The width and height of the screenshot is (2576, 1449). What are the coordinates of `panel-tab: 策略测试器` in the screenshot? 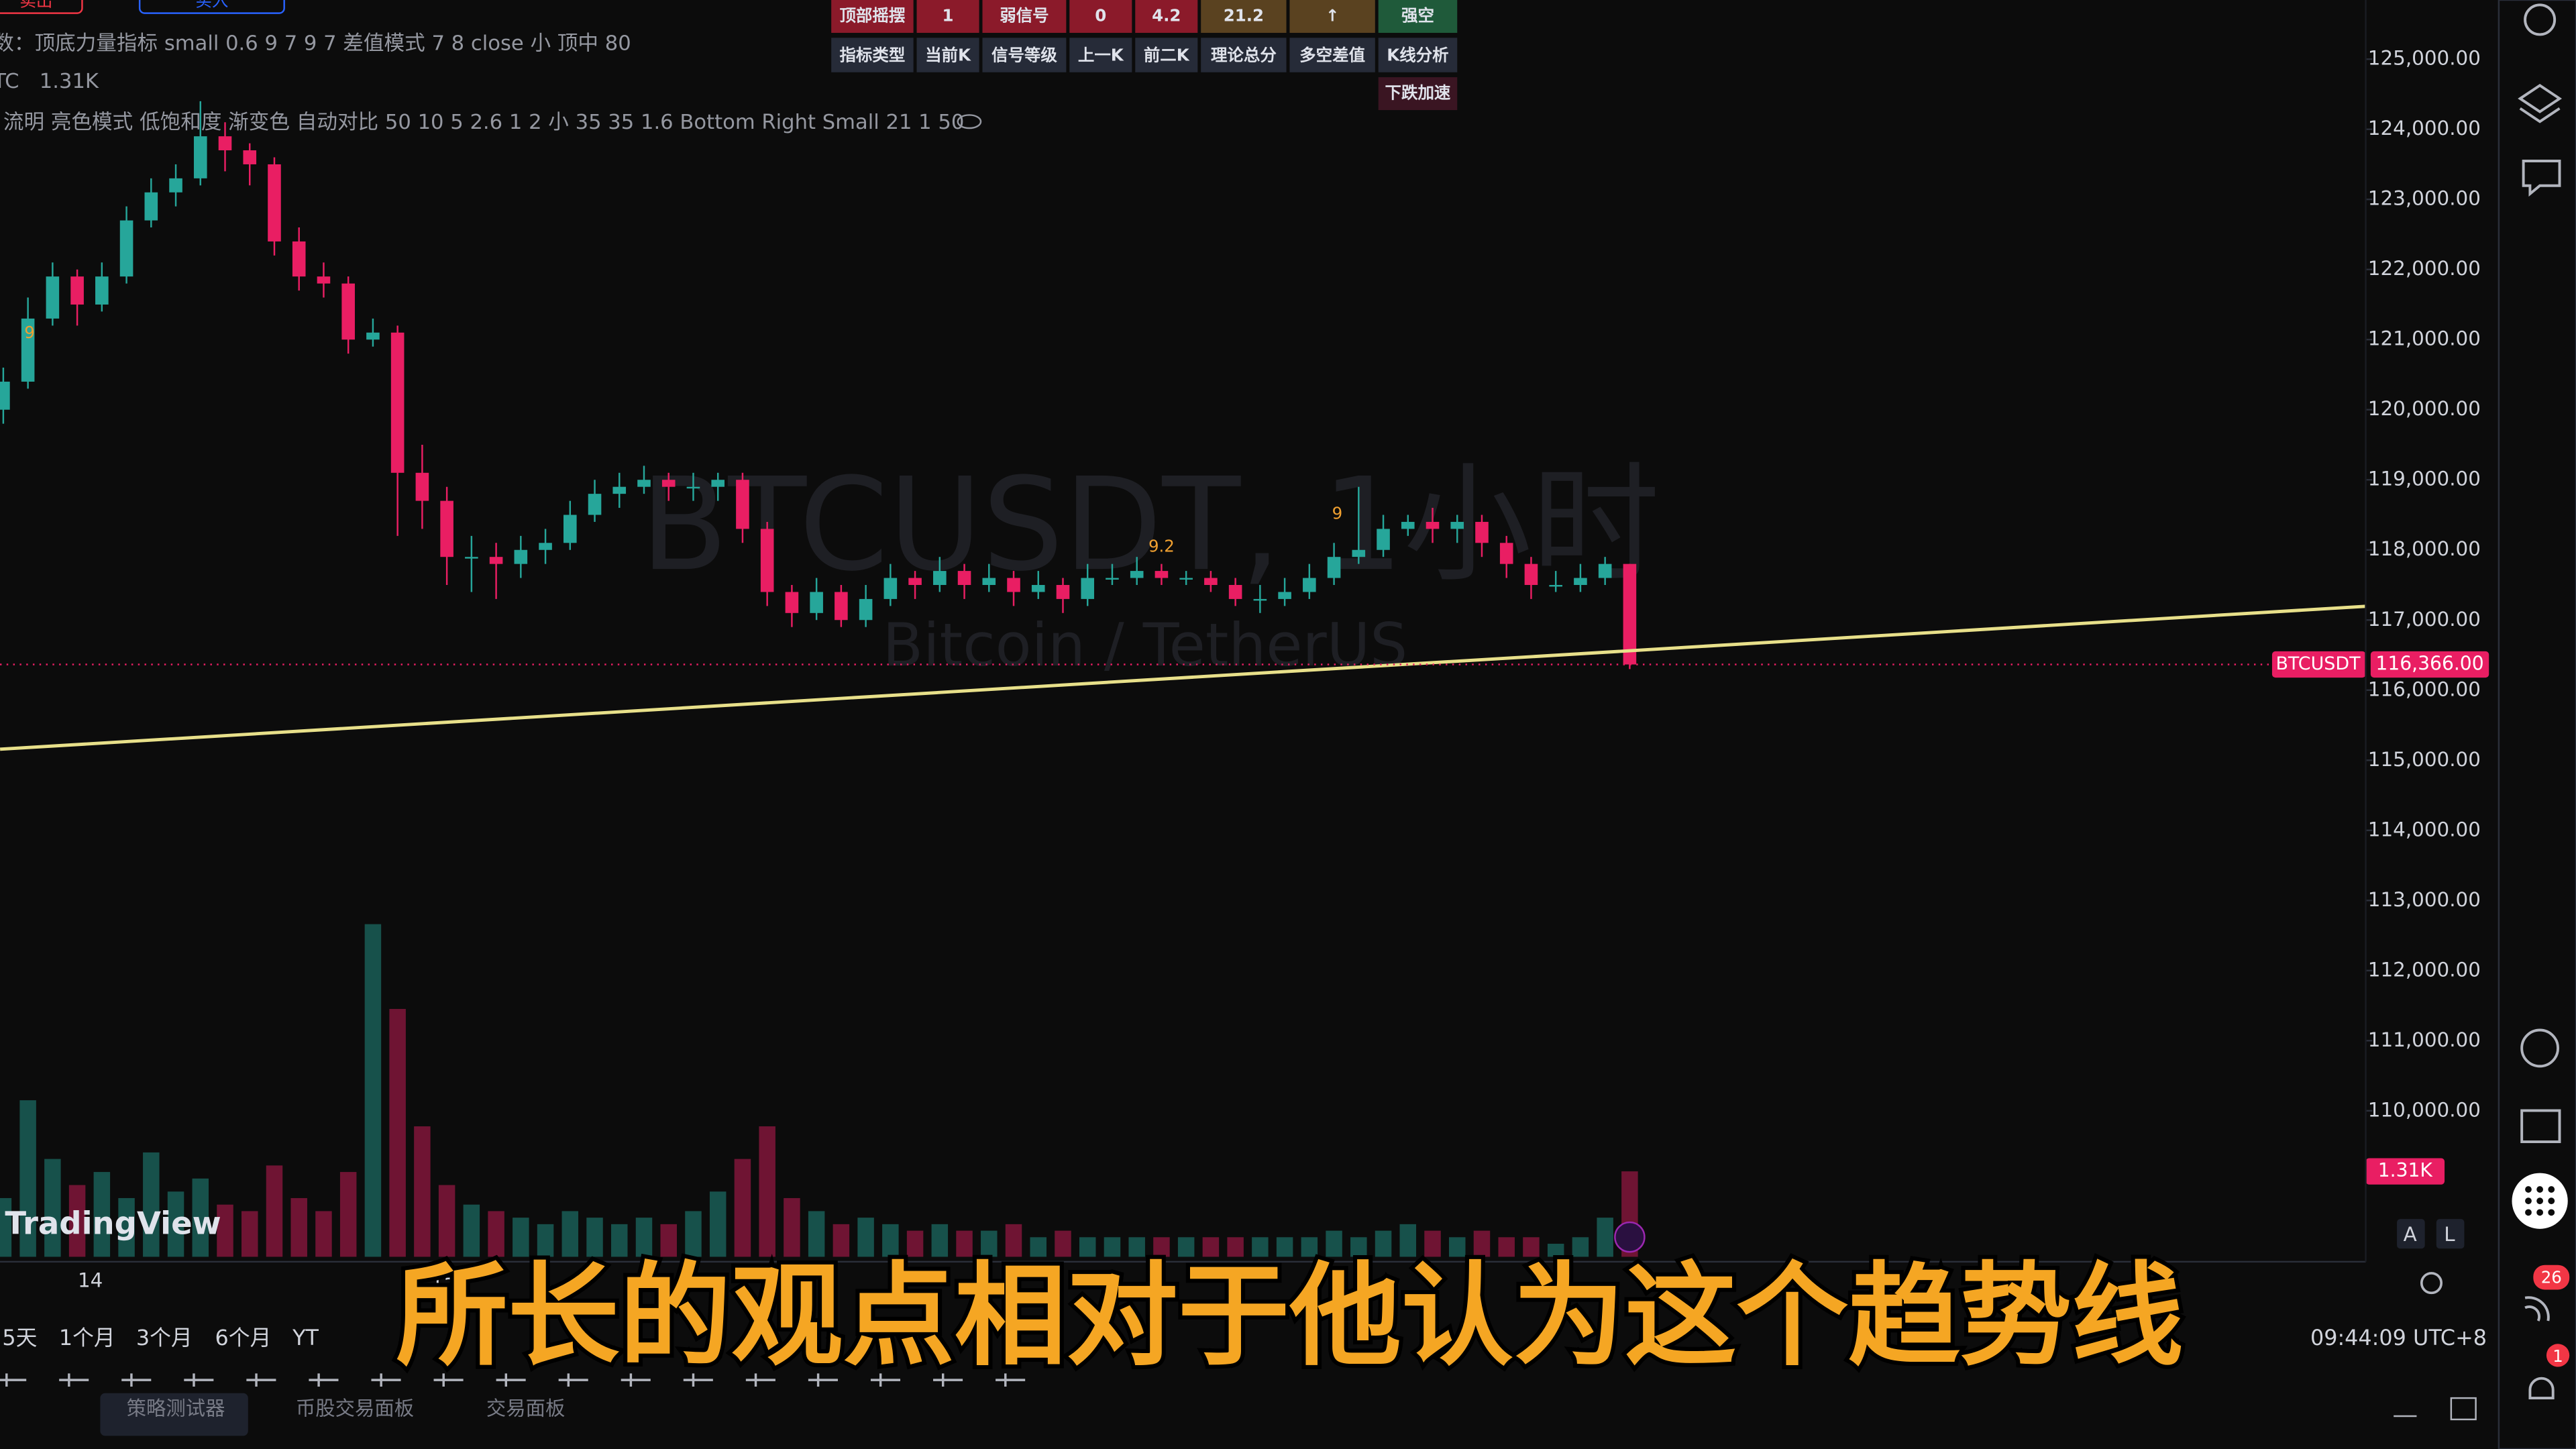 It's located at (176, 1408).